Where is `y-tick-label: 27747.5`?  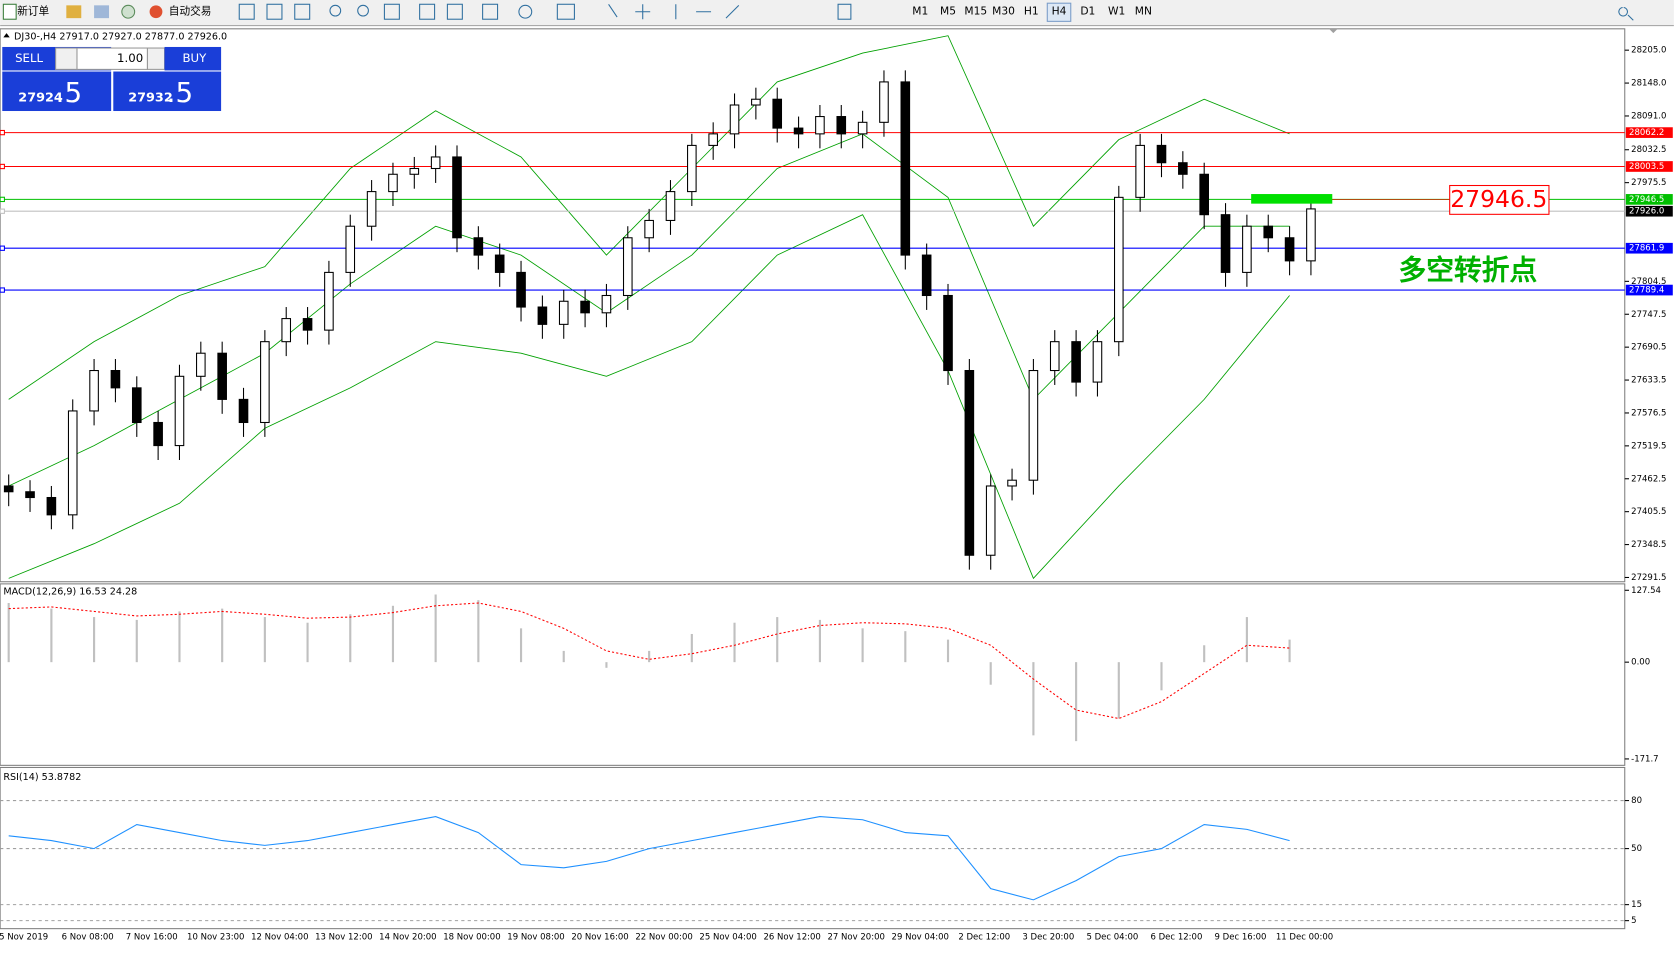
y-tick-label: 27747.5 is located at coordinates (1648, 315).